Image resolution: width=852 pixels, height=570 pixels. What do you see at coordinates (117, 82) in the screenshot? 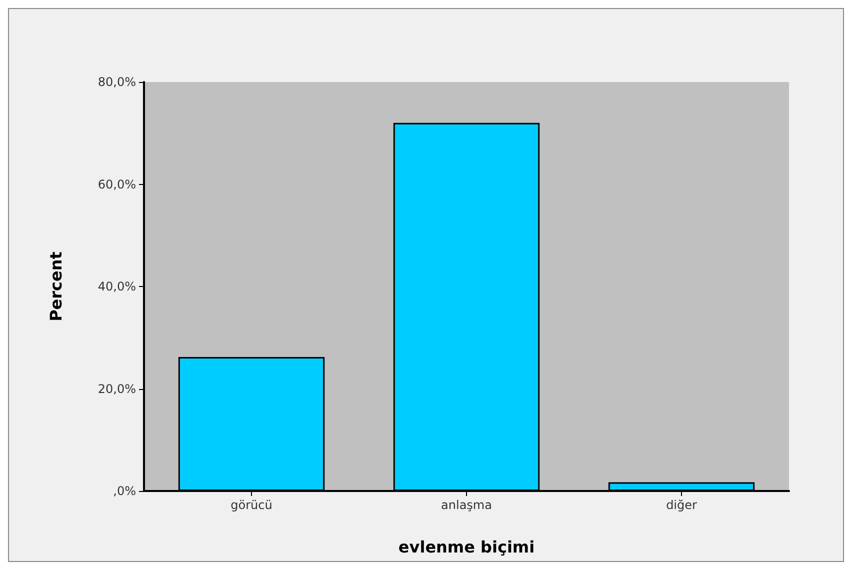
I see `y-tick-label: 80,0%` at bounding box center [117, 82].